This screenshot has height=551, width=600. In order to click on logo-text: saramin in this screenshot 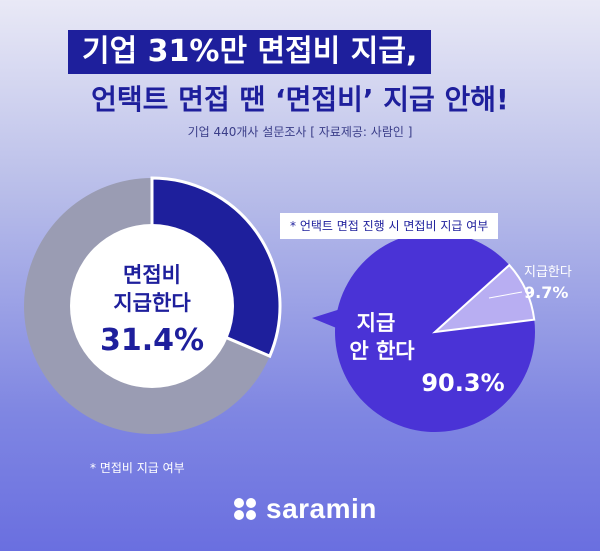, I will do `click(321, 508)`.